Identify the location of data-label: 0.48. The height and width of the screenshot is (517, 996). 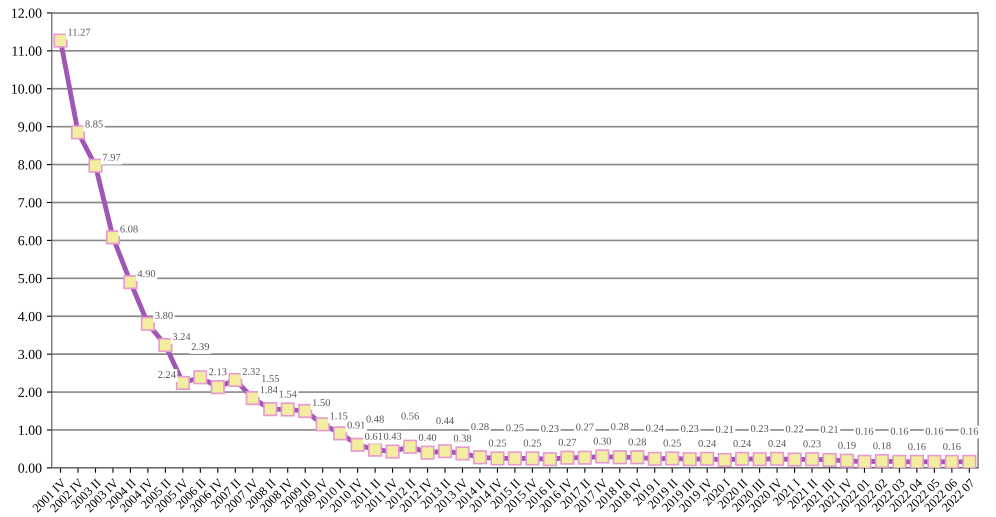
(375, 419).